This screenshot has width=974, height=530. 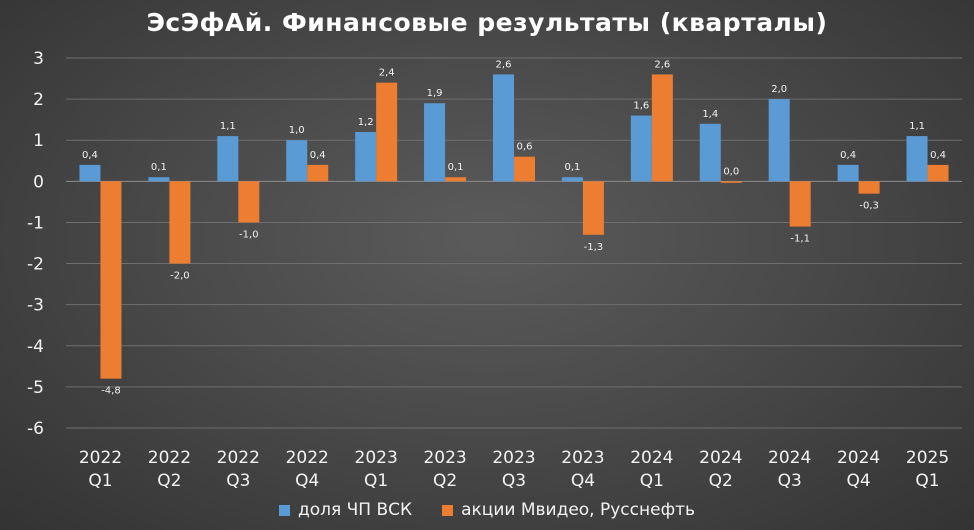 I want to click on legend: доля ЧП ВСК акции Мвидео, Русснефть, so click(x=487, y=510).